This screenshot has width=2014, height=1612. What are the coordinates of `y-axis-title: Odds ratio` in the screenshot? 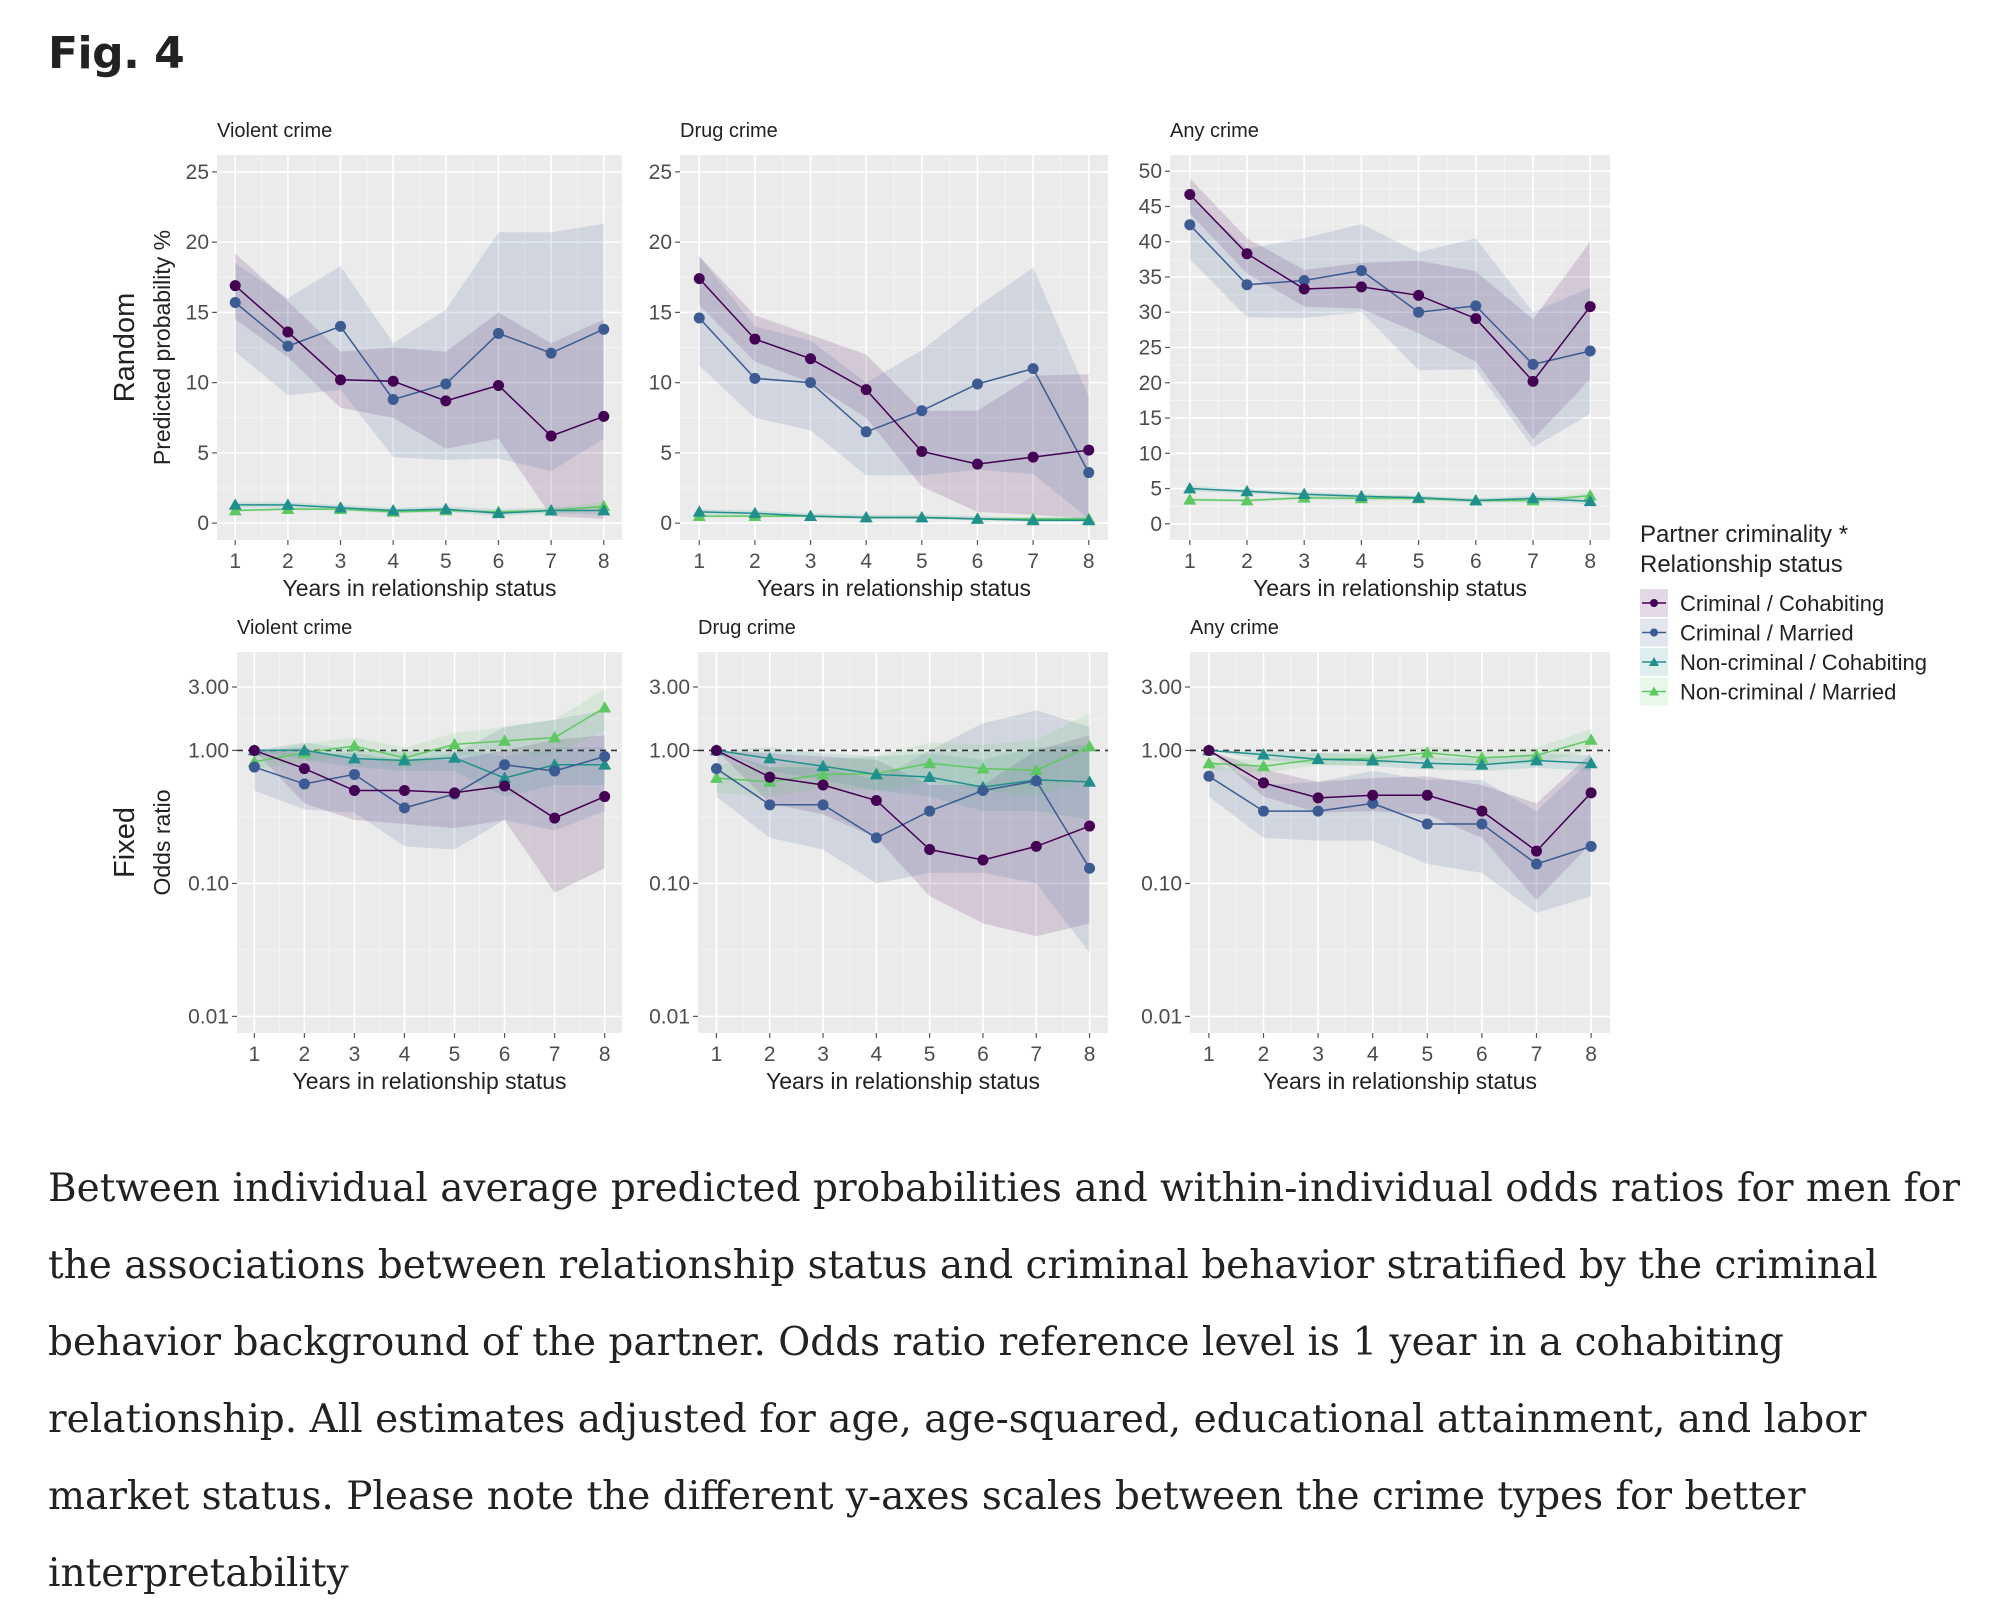 It's located at (162, 842).